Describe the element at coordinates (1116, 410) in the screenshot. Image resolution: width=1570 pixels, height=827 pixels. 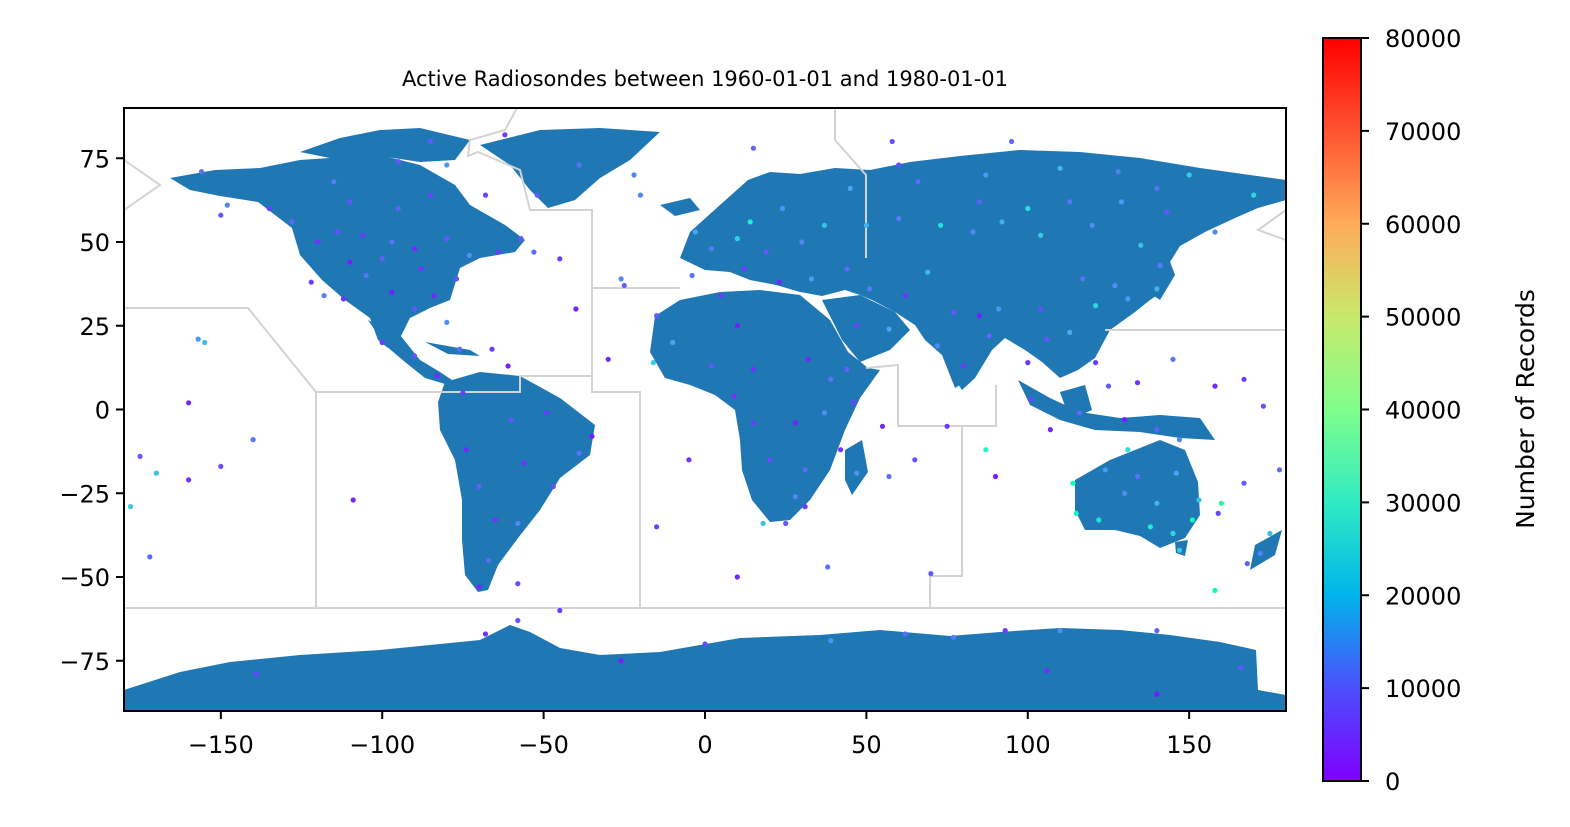
I see `southeast-asia-islands` at that location.